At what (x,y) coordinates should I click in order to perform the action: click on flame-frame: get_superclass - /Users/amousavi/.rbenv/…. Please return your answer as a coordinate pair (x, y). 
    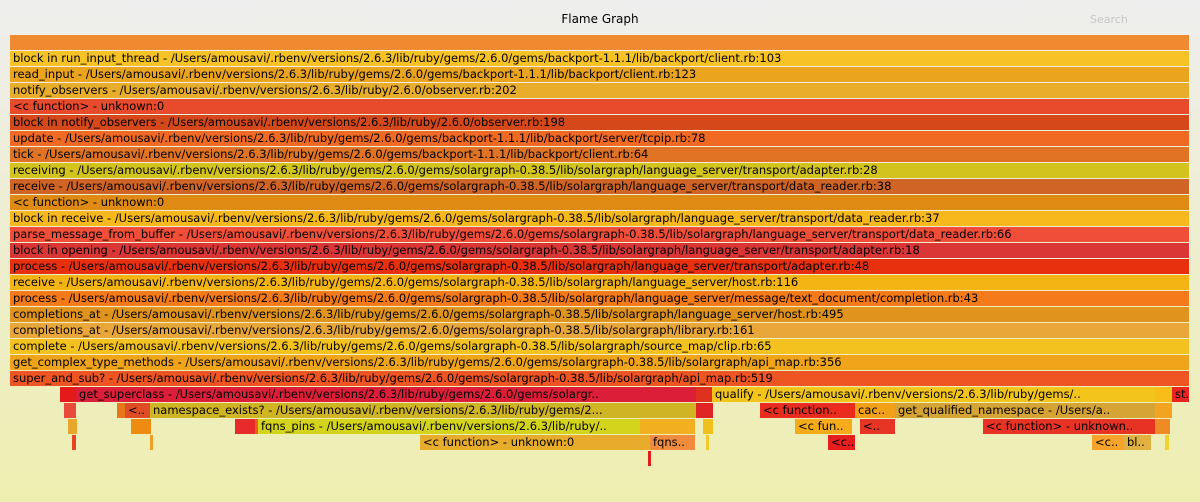
    Looking at the image, I should click on (394, 394).